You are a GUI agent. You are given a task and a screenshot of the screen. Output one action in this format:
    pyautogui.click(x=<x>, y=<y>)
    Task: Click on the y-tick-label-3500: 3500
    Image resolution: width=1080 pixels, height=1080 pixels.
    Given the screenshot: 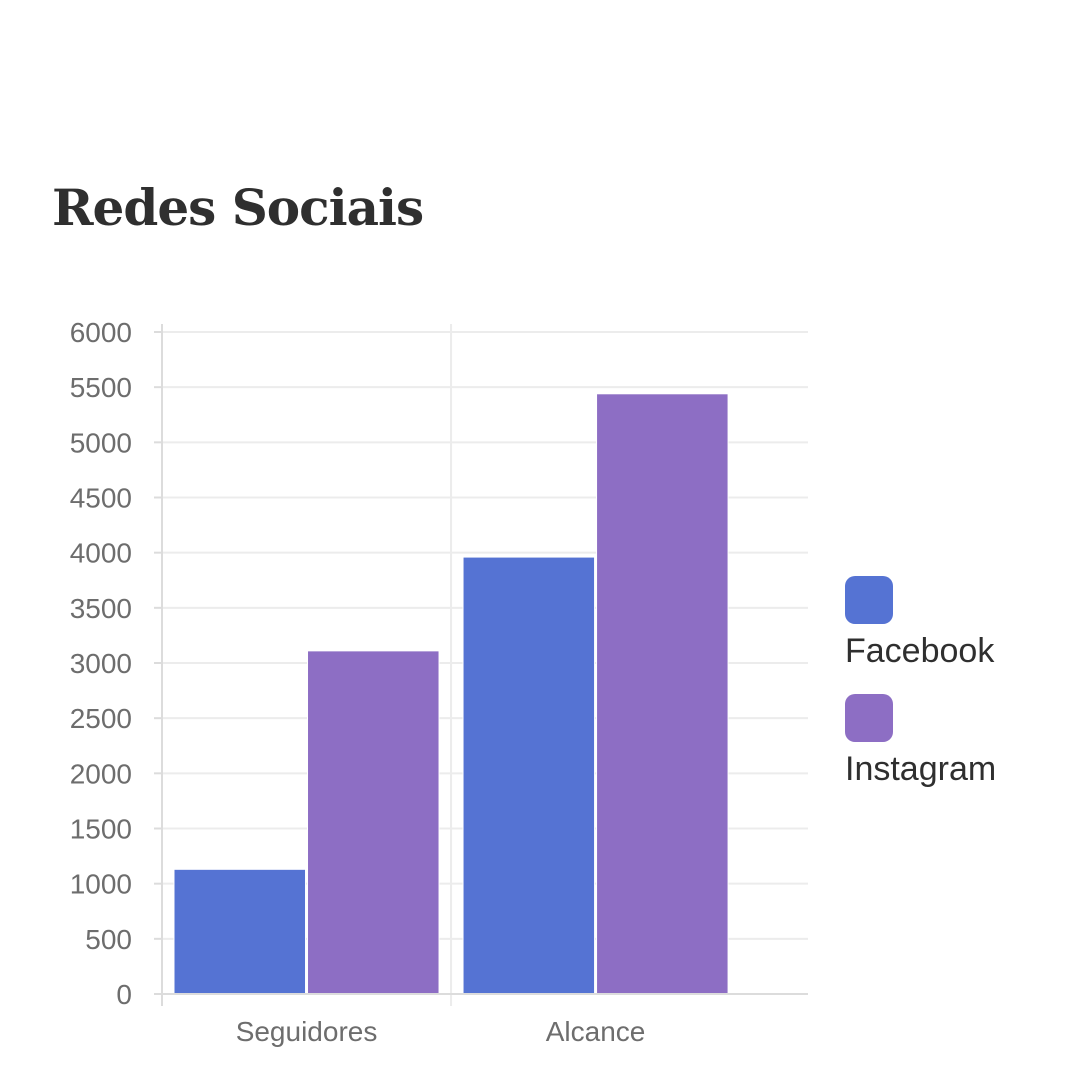 What is the action you would take?
    pyautogui.click(x=101, y=608)
    